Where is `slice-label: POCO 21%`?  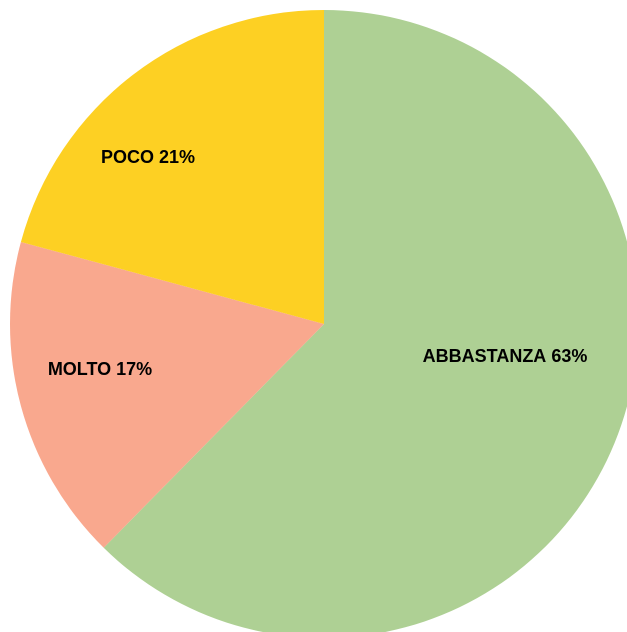 slice-label: POCO 21% is located at coordinates (148, 157).